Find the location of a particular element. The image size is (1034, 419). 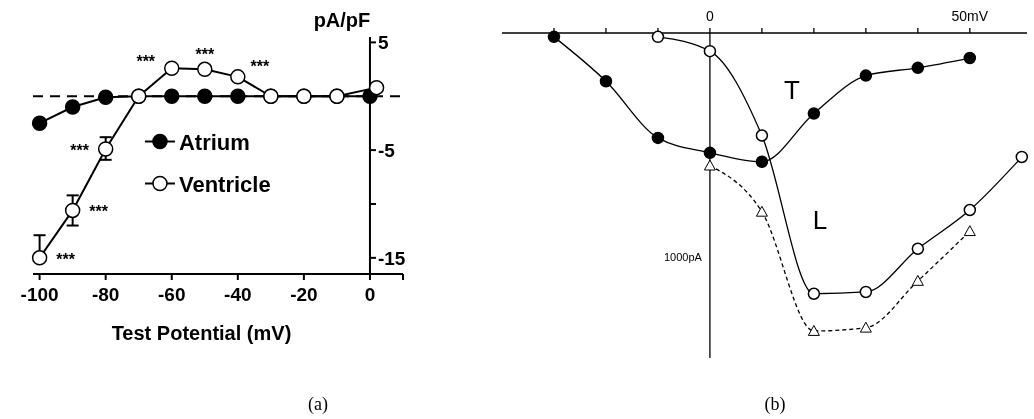

x-axis-title: Test Potential (mV) is located at coordinates (201, 333).